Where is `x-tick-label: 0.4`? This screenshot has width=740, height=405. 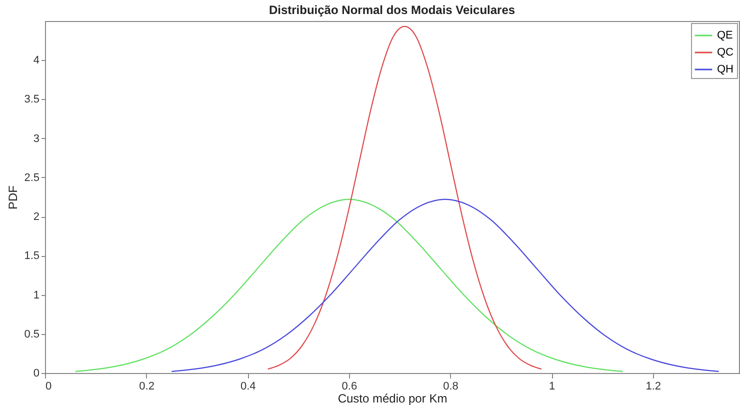 x-tick-label: 0.4 is located at coordinates (248, 386).